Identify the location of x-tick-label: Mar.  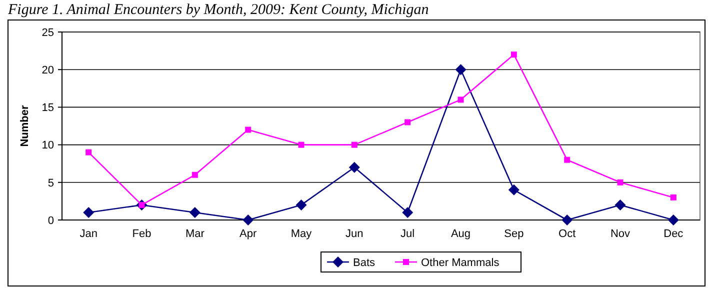
(195, 234).